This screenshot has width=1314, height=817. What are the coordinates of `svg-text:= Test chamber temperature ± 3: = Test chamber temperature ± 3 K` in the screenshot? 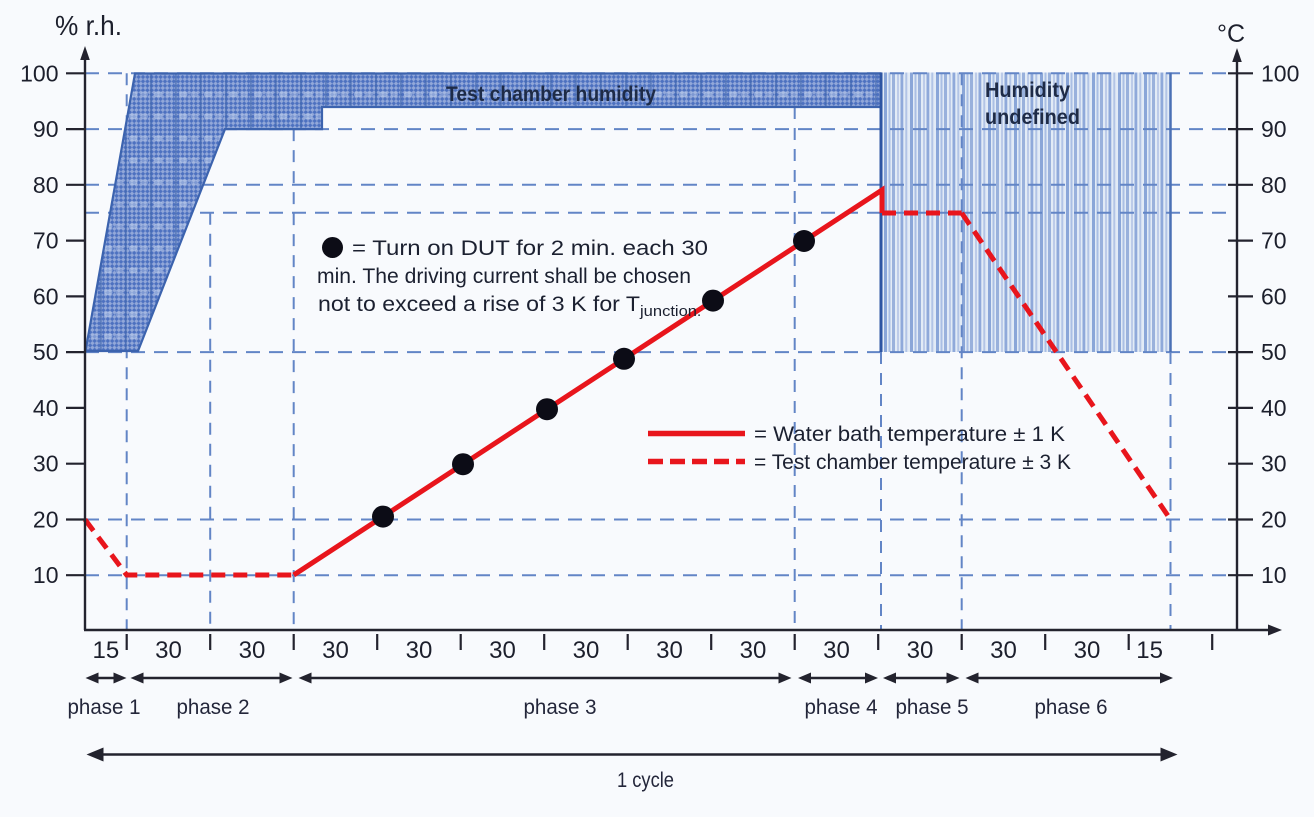 It's located at (913, 462).